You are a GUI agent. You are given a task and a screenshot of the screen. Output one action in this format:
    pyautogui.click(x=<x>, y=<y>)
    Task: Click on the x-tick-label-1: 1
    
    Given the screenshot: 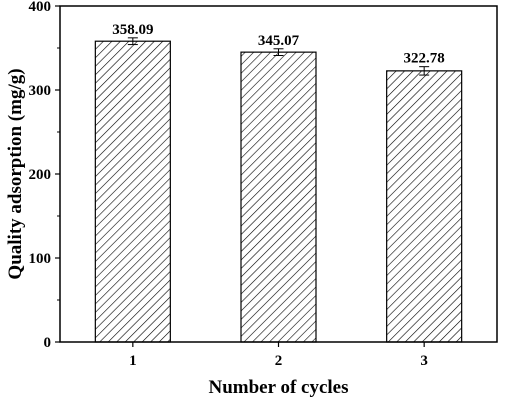 What is the action you would take?
    pyautogui.click(x=133, y=361)
    